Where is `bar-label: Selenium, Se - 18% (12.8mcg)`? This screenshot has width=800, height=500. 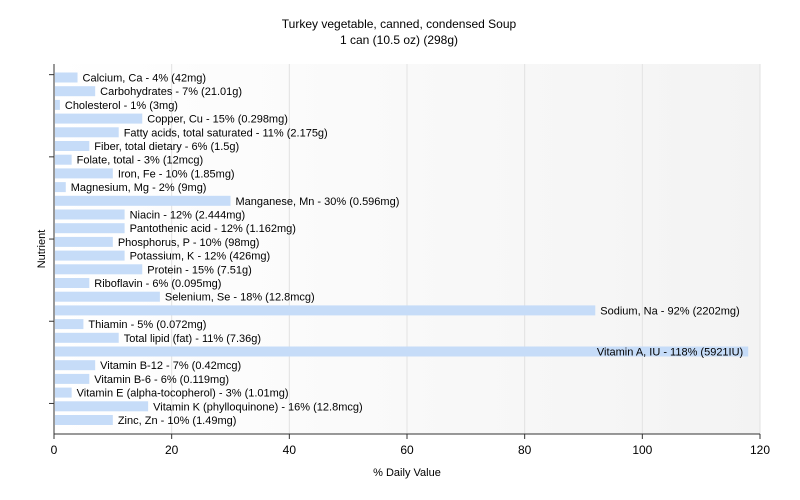
bar-label: Selenium, Se - 18% (12.8mcg) is located at coordinates (240, 298).